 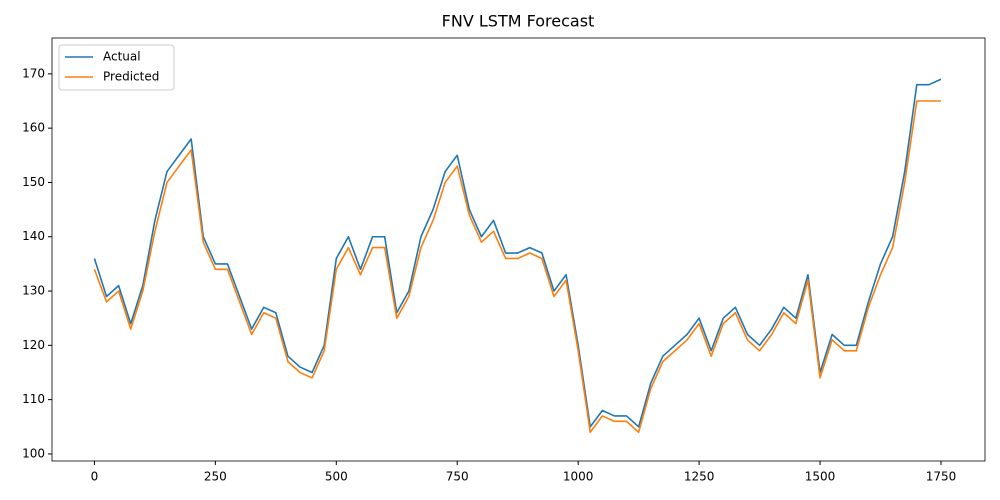 What do you see at coordinates (336, 477) in the screenshot?
I see `x-tick-label: 500` at bounding box center [336, 477].